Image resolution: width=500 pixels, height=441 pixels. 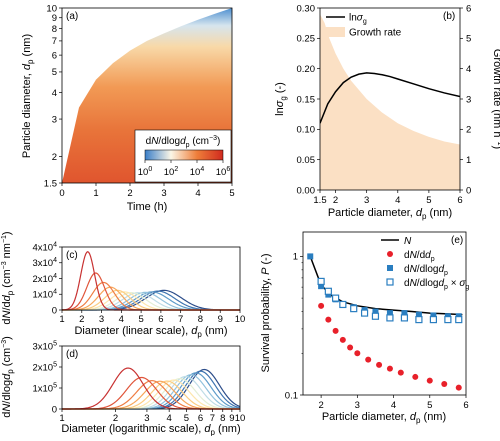 I want to click on panel-c-xtick-label: 4, so click(x=121, y=319).